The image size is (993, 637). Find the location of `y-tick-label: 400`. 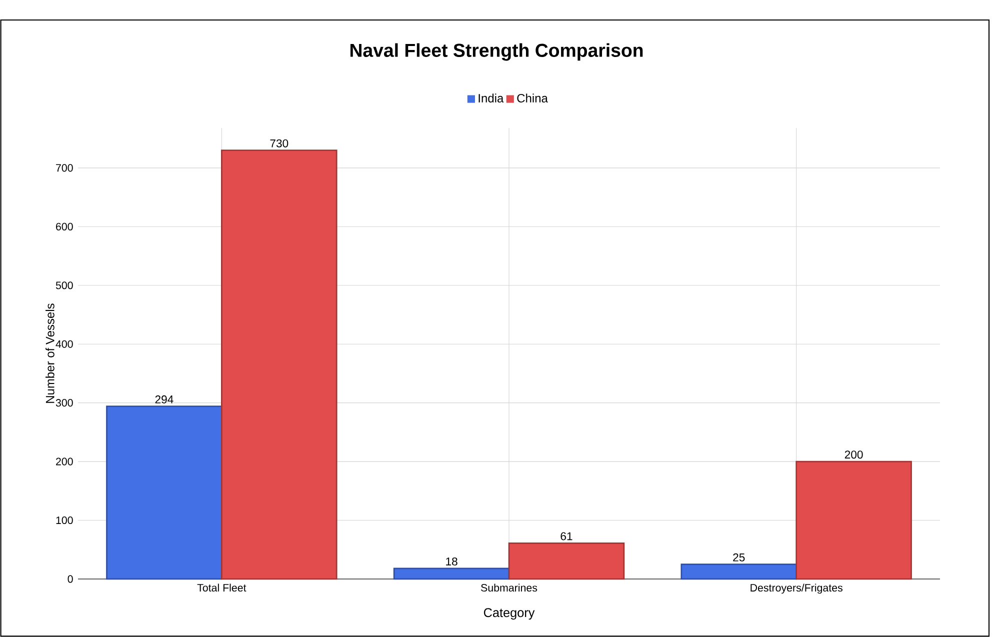

y-tick-label: 400 is located at coordinates (64, 344).